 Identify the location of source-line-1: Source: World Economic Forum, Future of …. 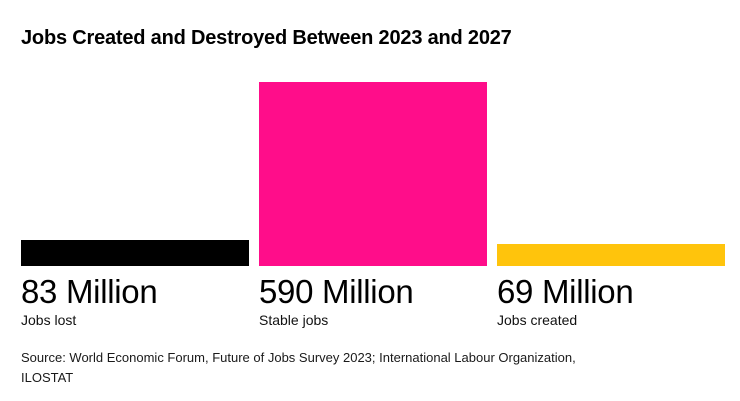
(298, 357).